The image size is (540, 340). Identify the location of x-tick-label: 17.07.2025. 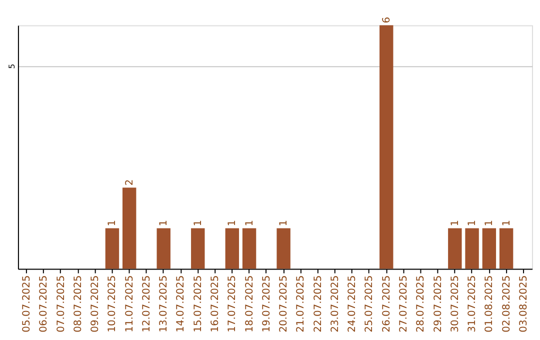
(232, 303).